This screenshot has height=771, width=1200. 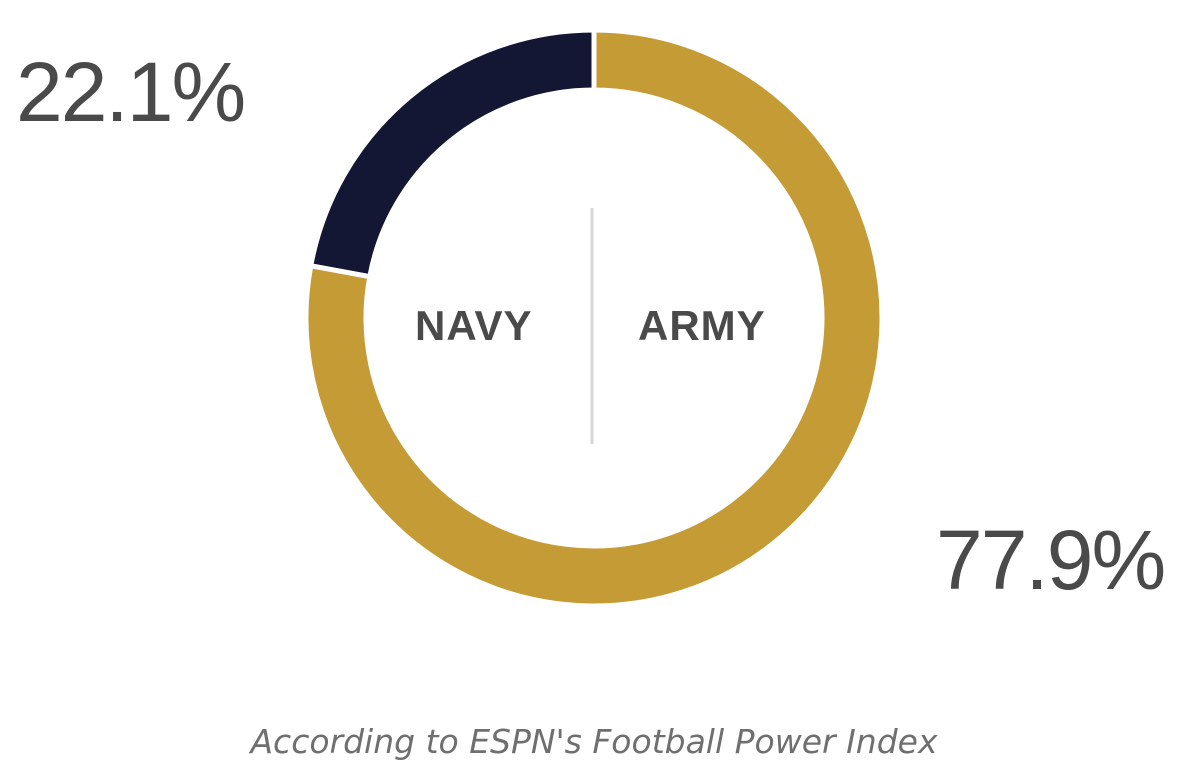 I want to click on navy-percent-label: 22.1%, so click(x=131, y=92).